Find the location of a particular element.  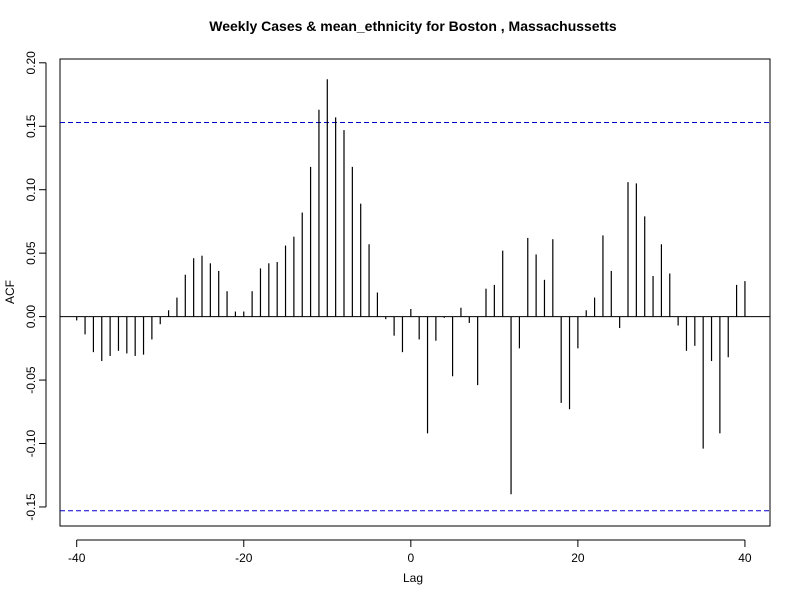

x-tick-label: 40 is located at coordinates (745, 558).